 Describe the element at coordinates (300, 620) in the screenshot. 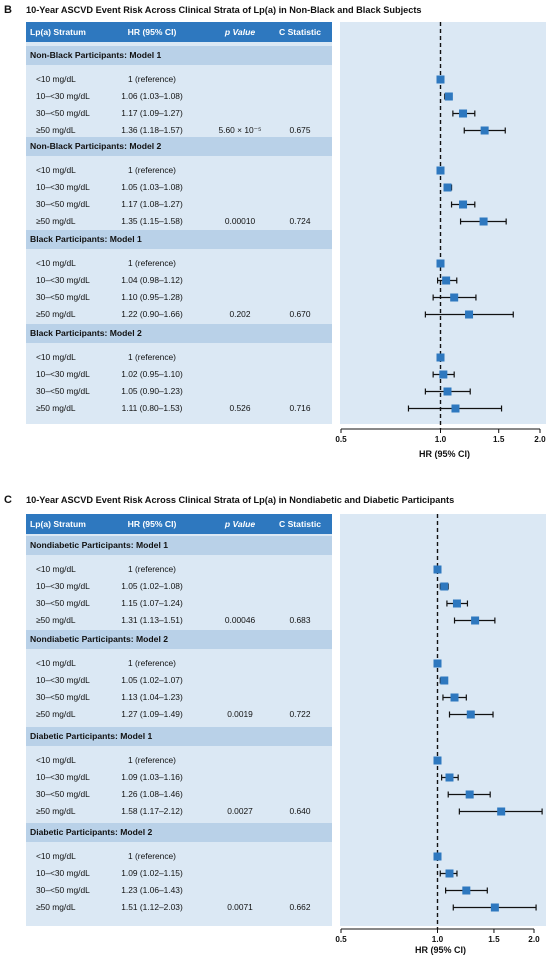

I see `c-statistic-cell: 0.683` at that location.